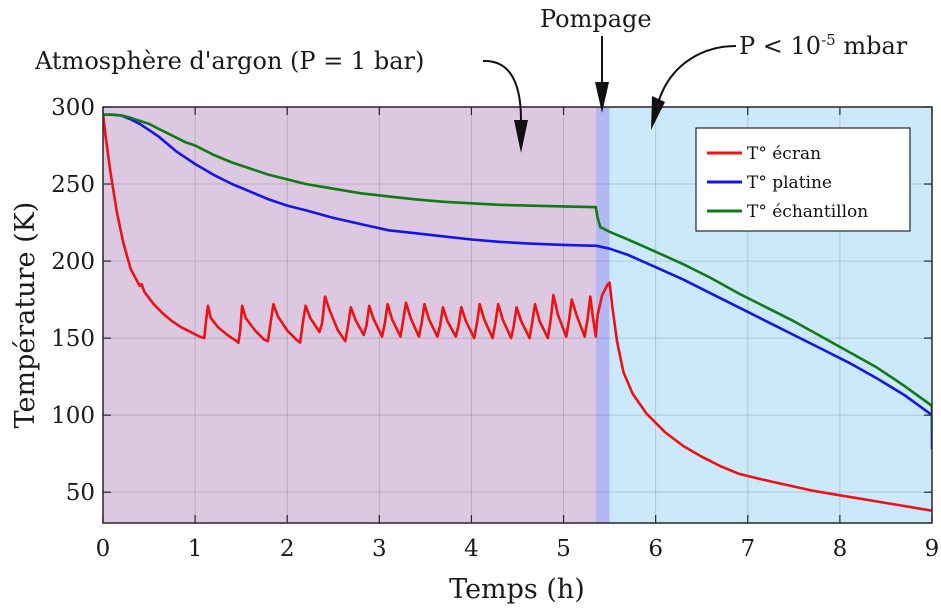  I want to click on annotation-pompage: Pompage, so click(596, 19).